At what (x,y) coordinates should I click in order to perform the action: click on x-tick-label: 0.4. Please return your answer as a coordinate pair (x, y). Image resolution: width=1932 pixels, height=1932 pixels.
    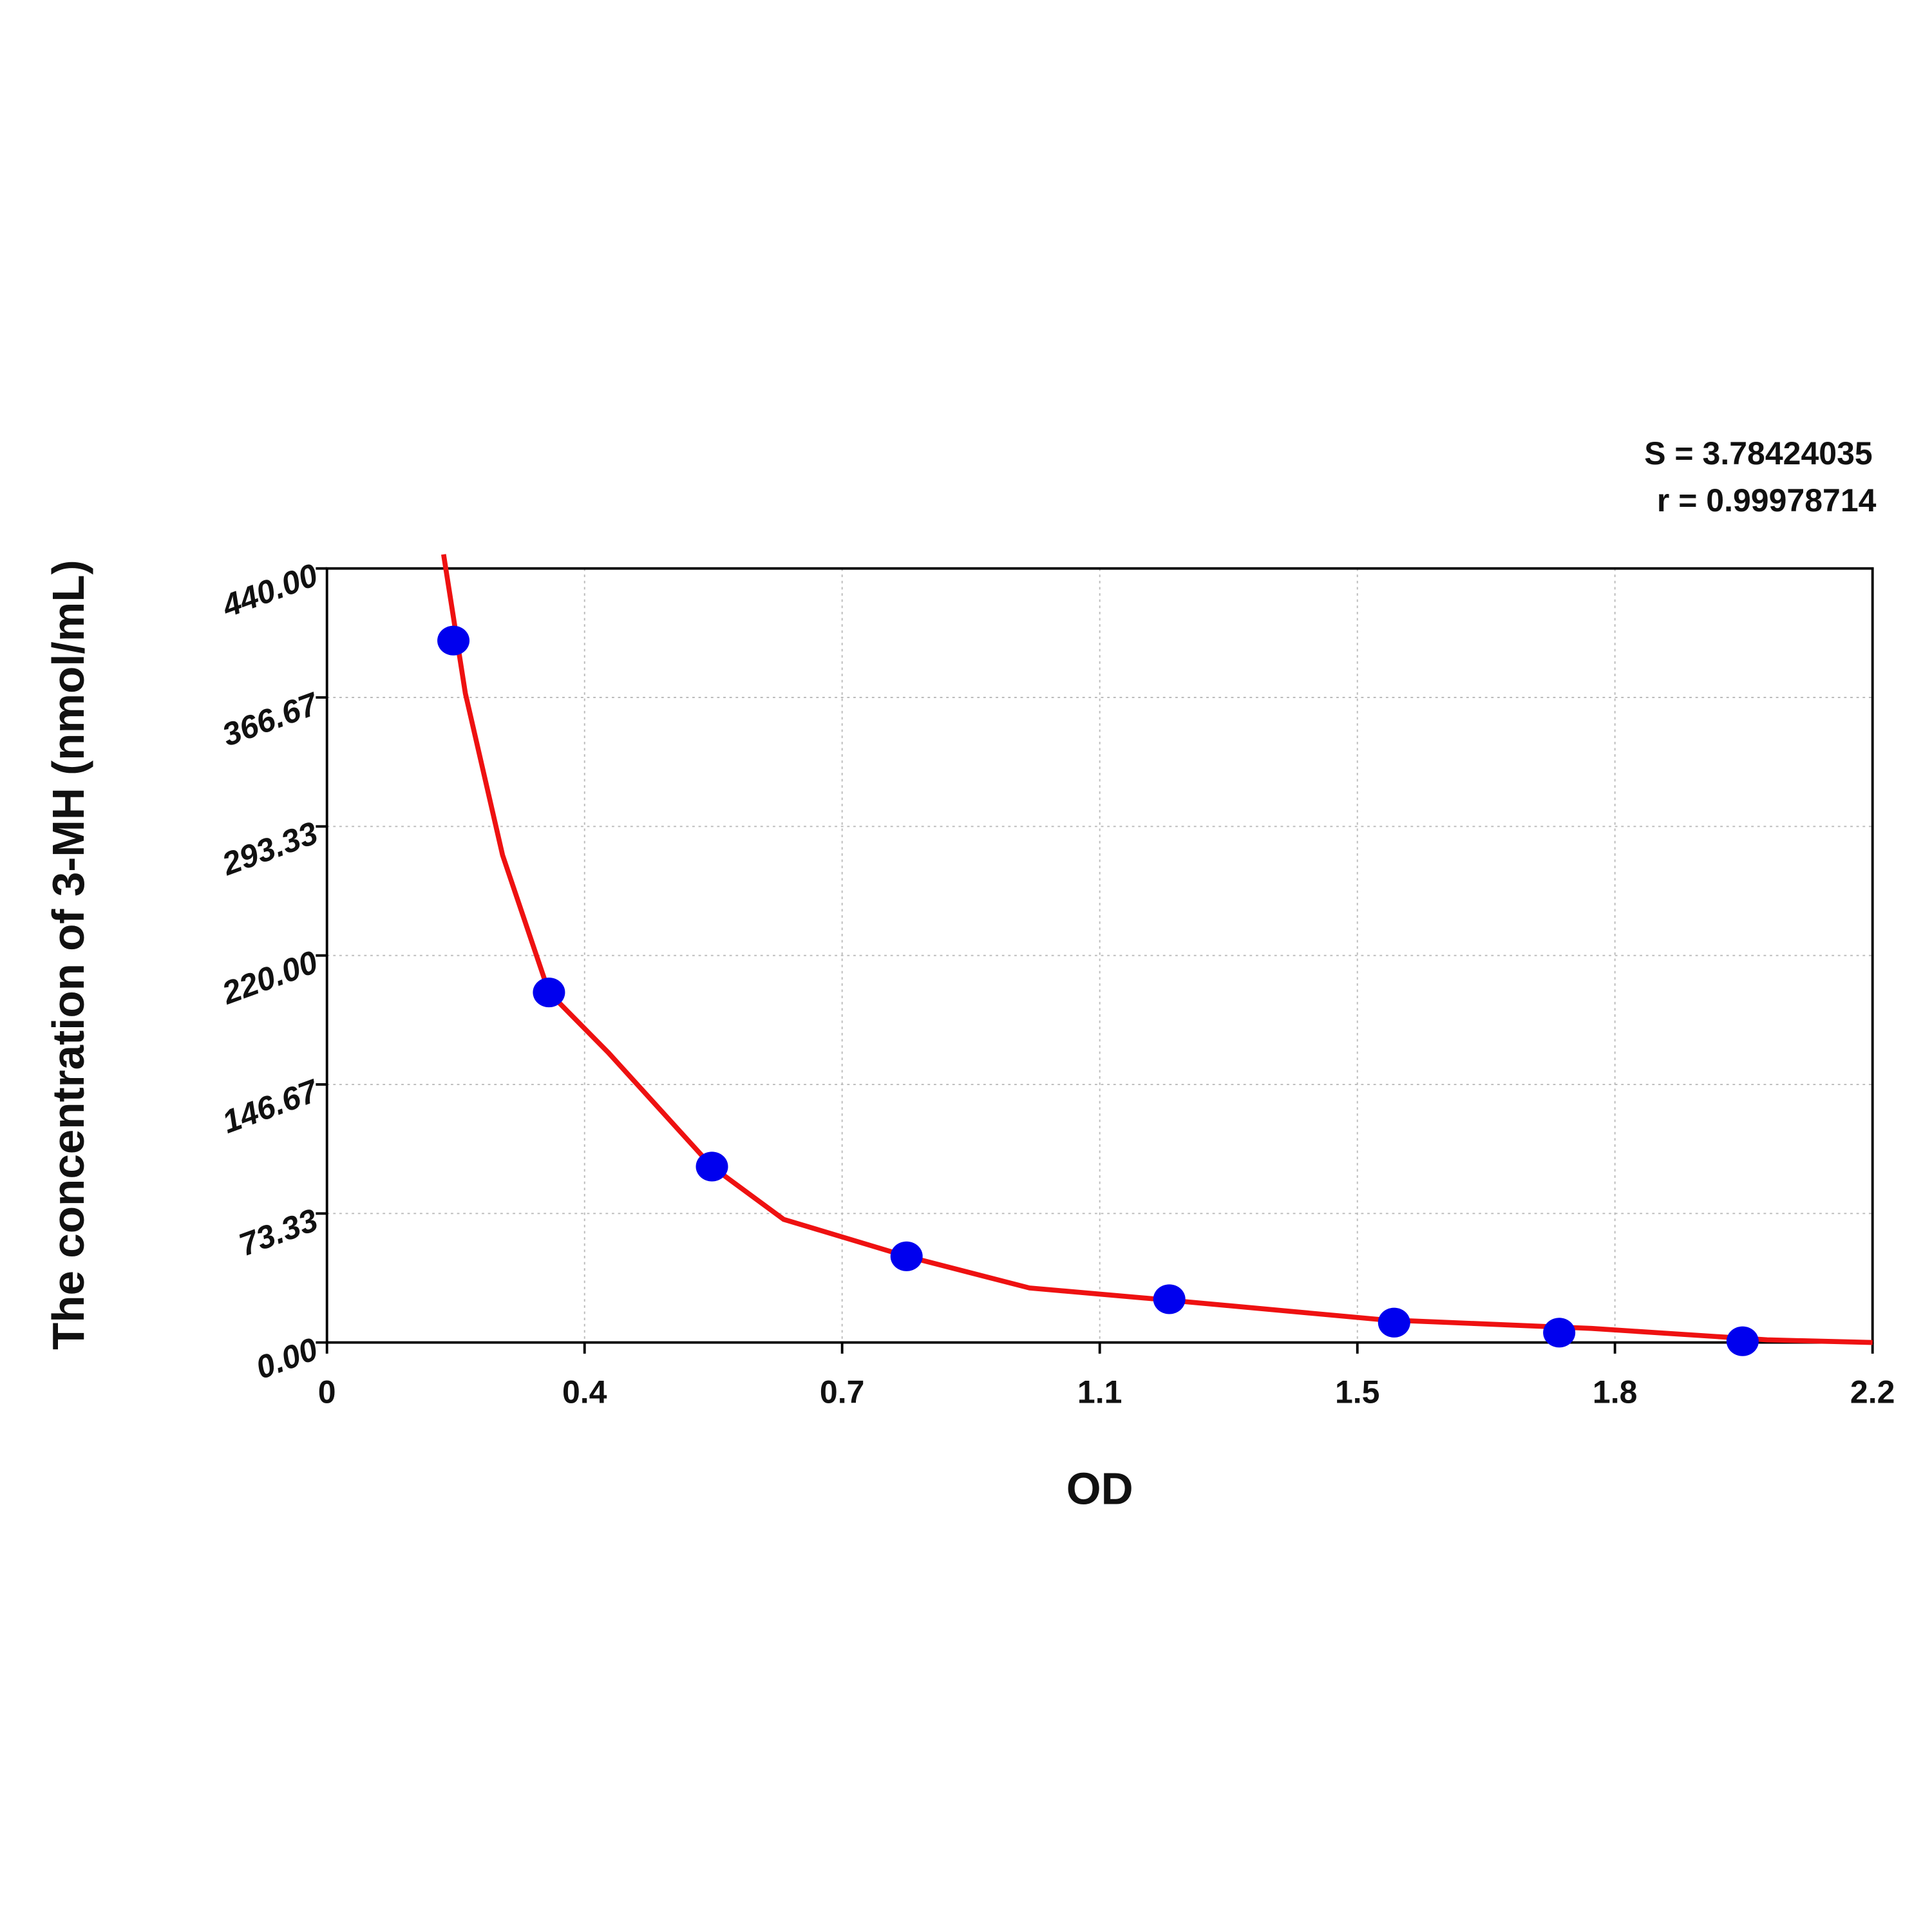
    Looking at the image, I should click on (585, 1392).